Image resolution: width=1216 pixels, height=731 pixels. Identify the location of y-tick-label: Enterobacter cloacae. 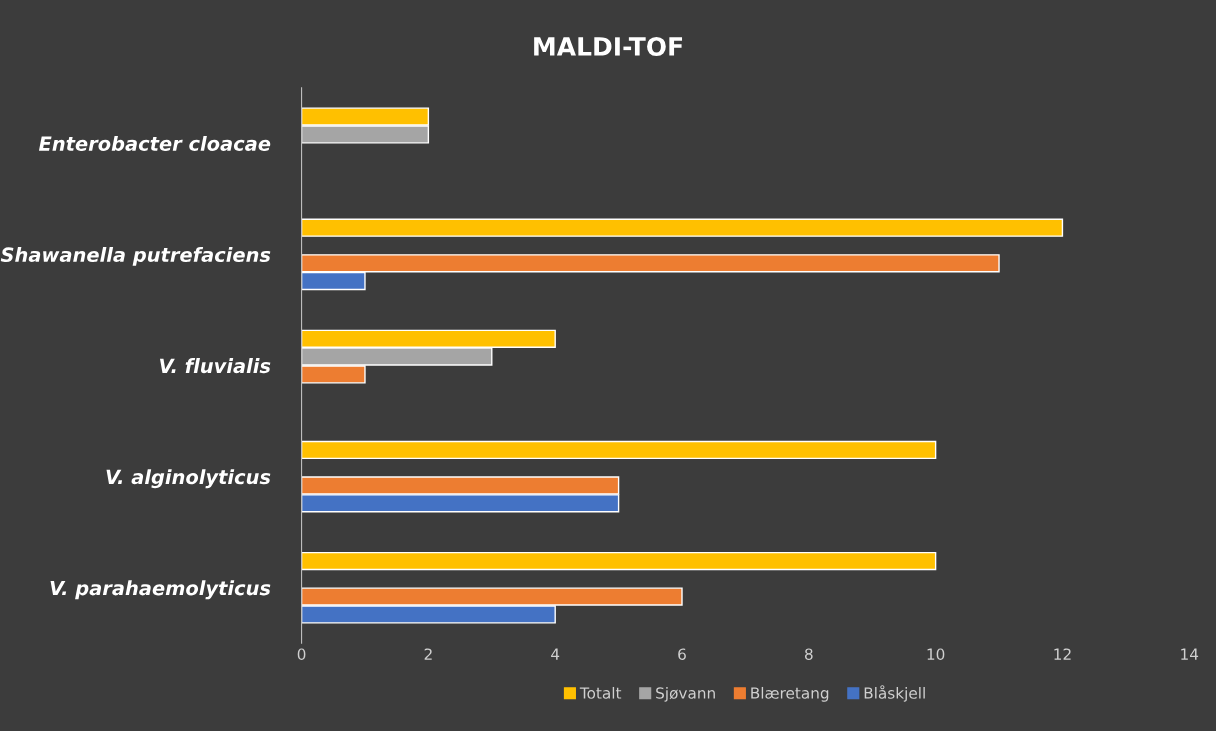
(154, 143).